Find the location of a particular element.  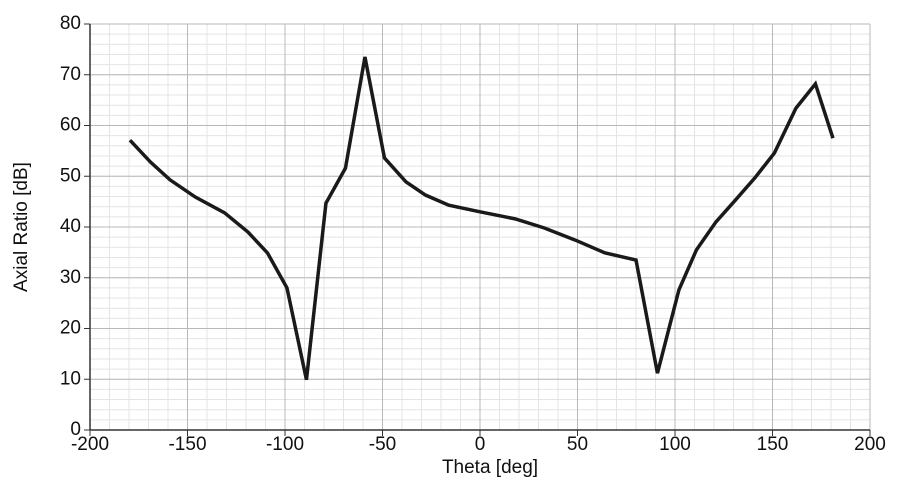

x-tick-label: -200 is located at coordinates (90, 444).